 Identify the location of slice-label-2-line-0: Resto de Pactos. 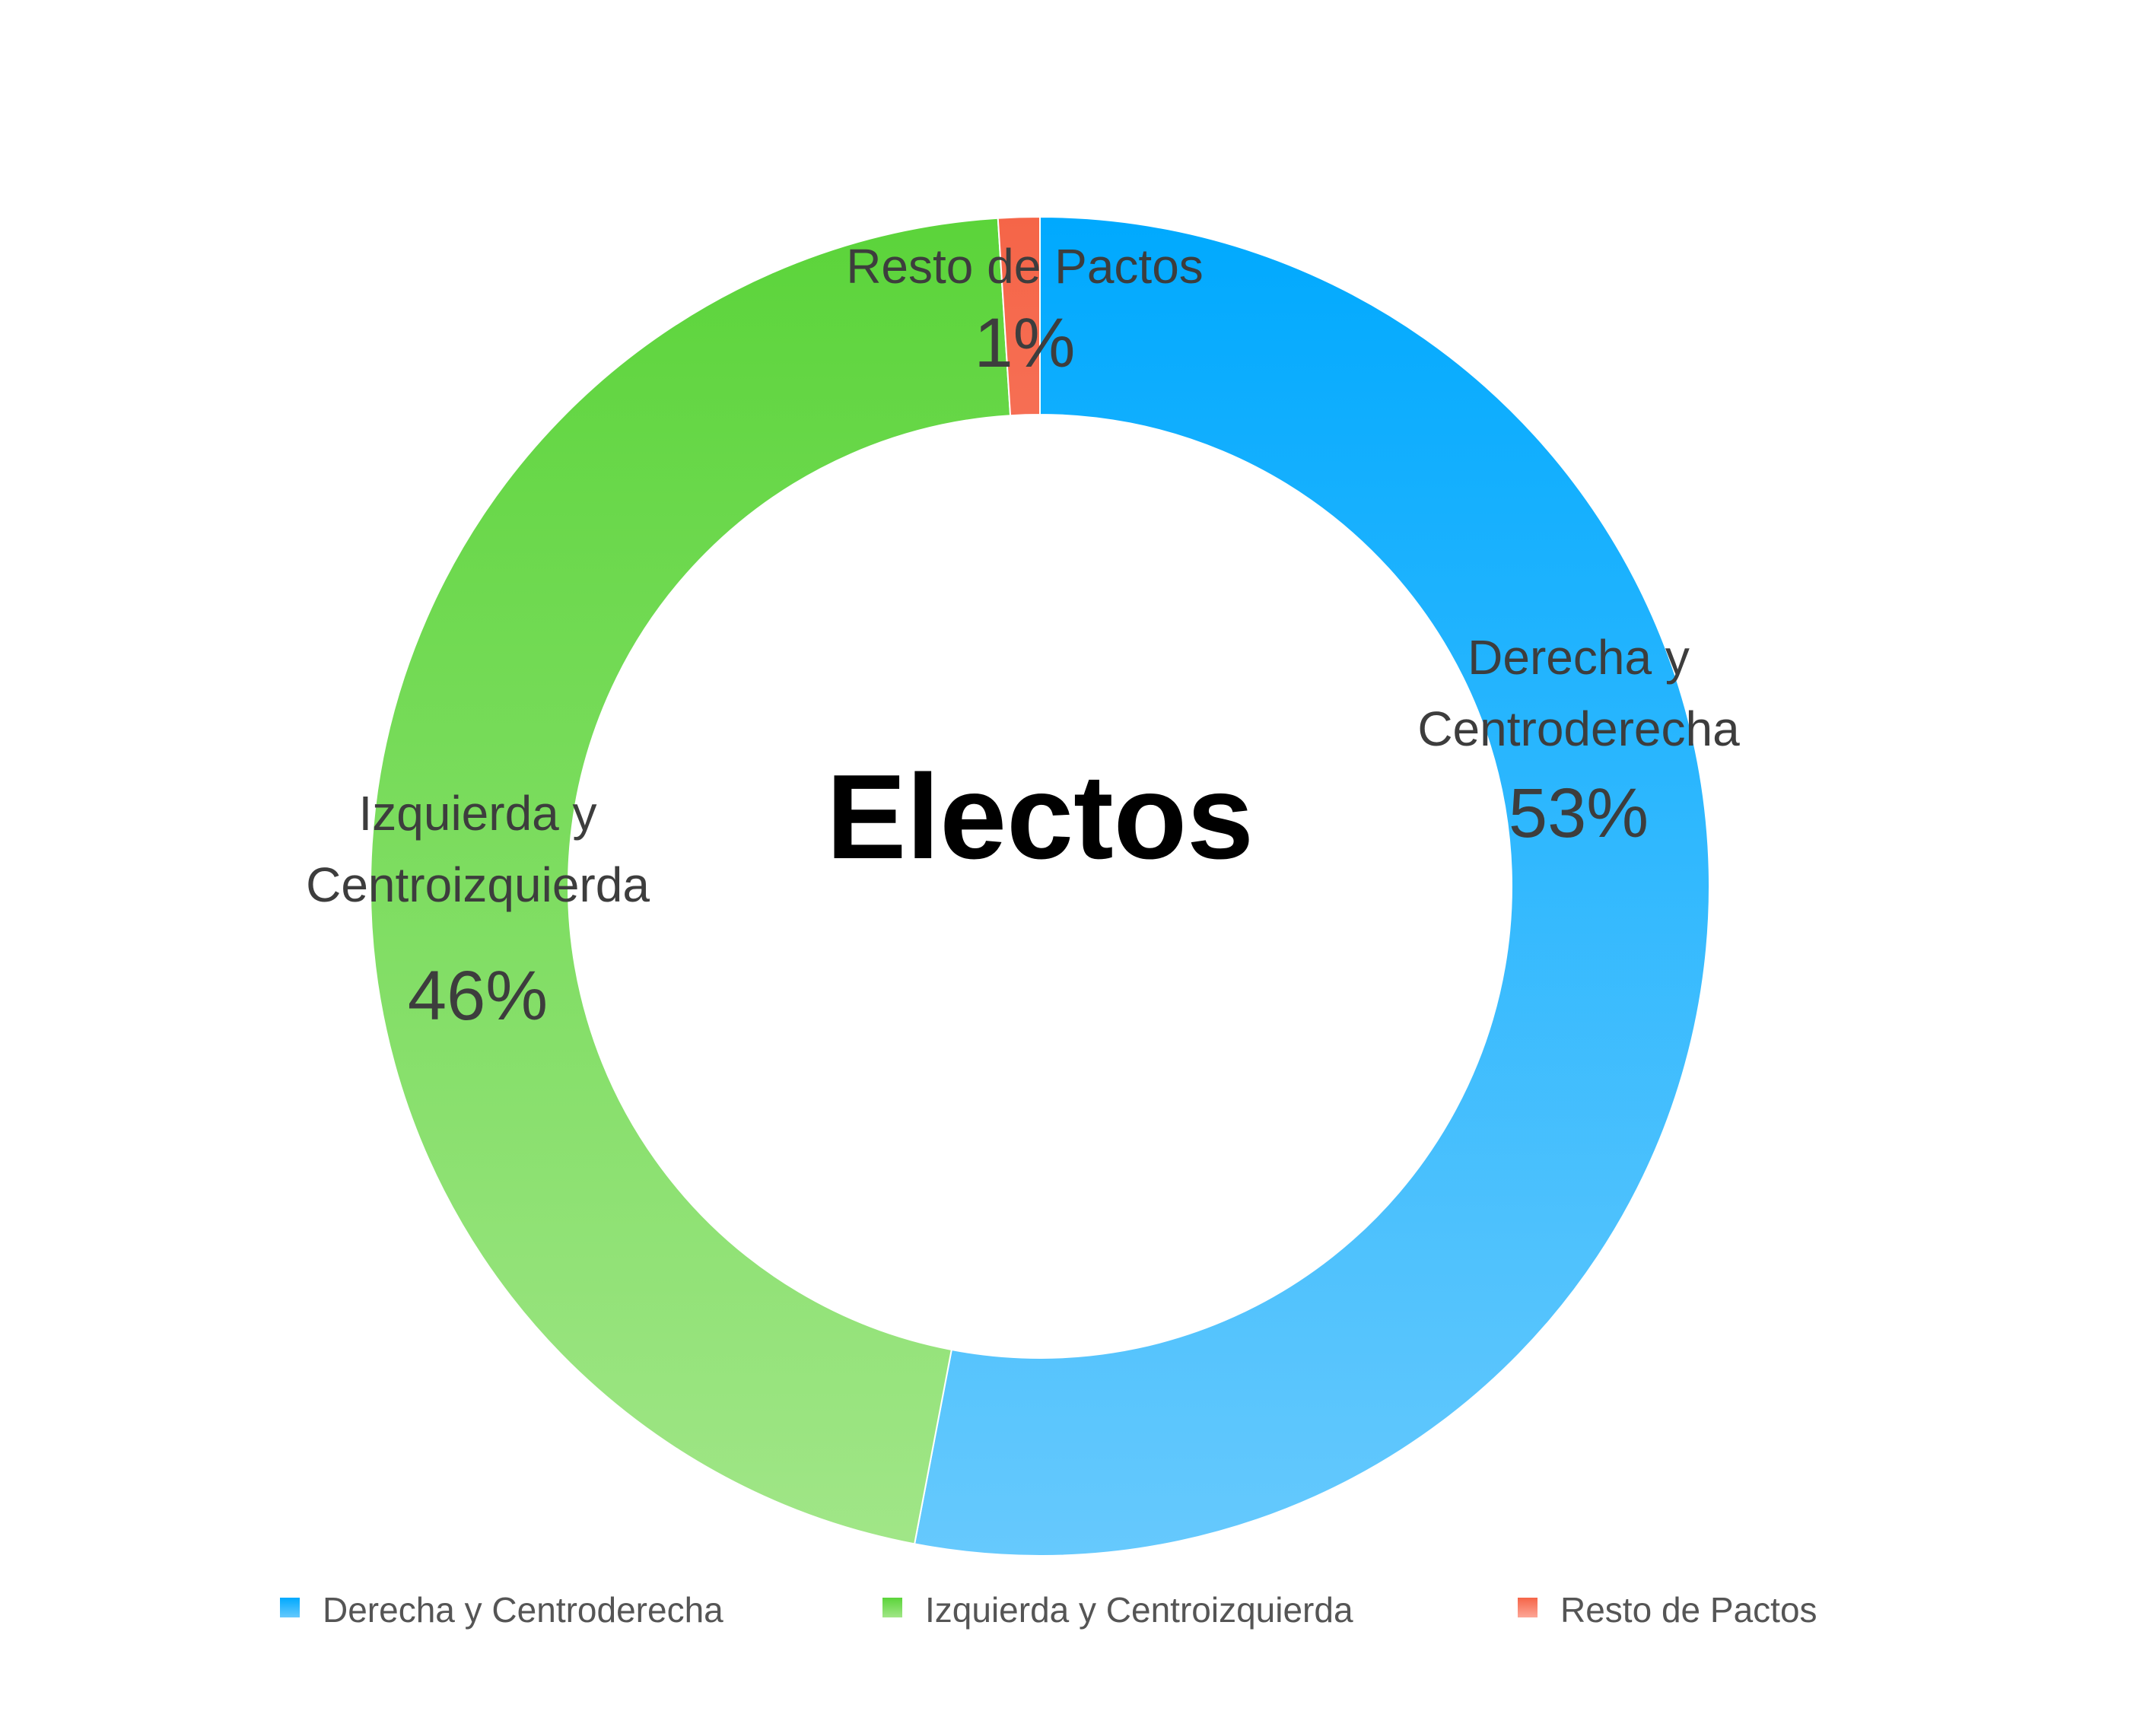
(1025, 267).